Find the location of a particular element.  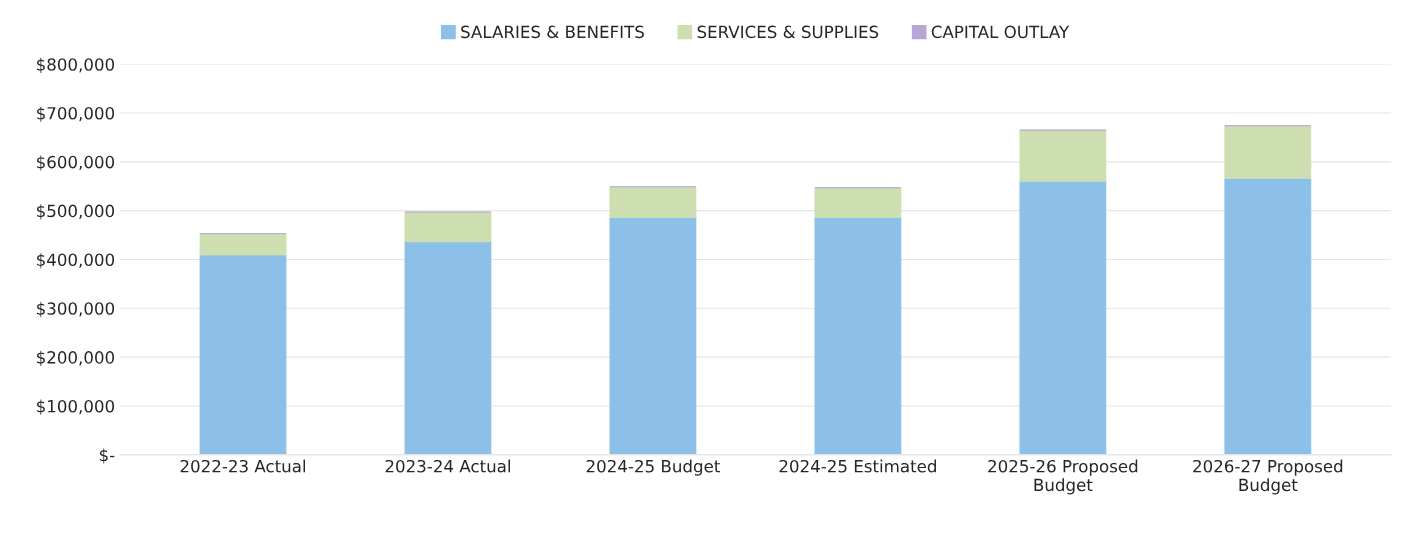

y-tick-label: $- is located at coordinates (107, 456).